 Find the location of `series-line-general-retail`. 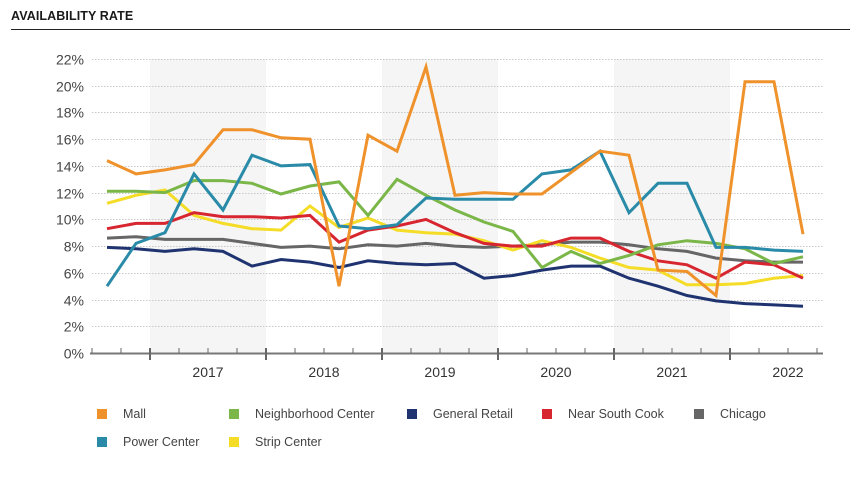

series-line-general-retail is located at coordinates (455, 276).